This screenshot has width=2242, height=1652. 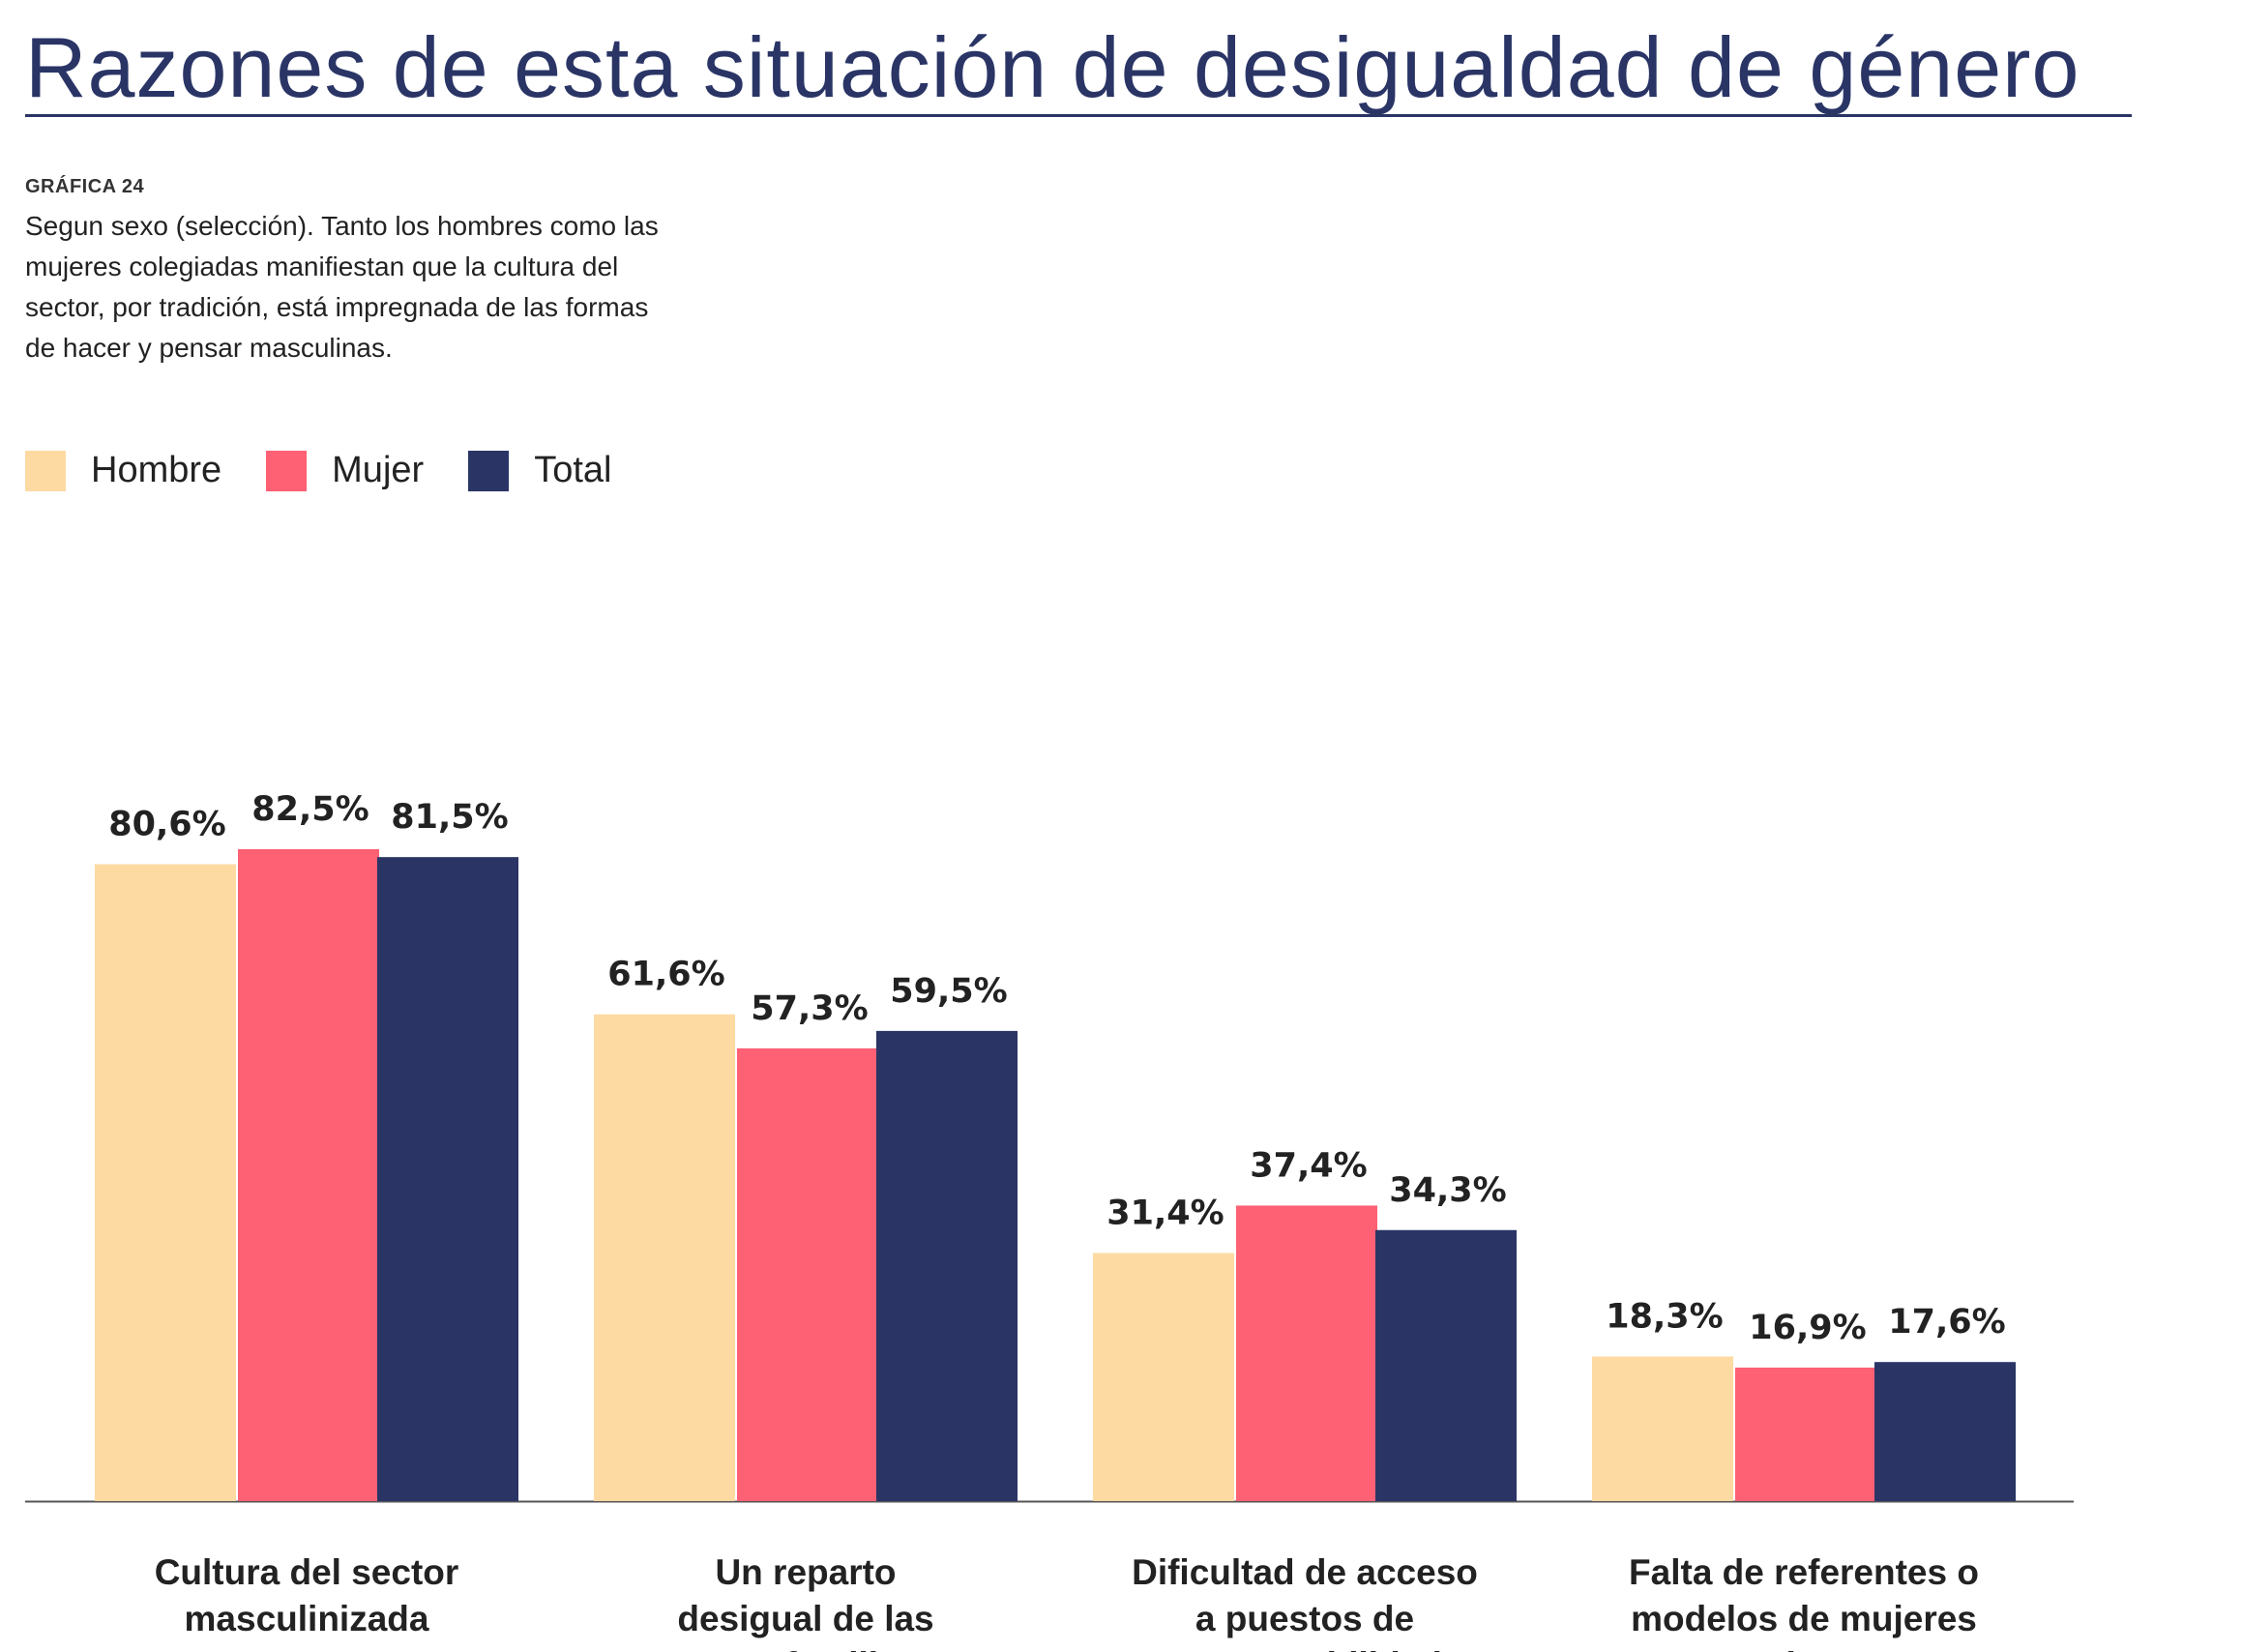 I want to click on category-label-1: masculinizada, so click(x=307, y=1618).